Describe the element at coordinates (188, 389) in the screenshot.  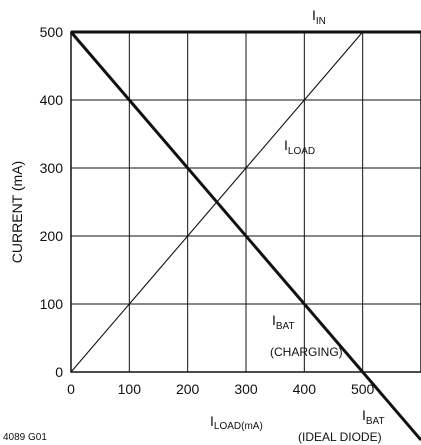
I see `x-tick-label-200: 200` at that location.